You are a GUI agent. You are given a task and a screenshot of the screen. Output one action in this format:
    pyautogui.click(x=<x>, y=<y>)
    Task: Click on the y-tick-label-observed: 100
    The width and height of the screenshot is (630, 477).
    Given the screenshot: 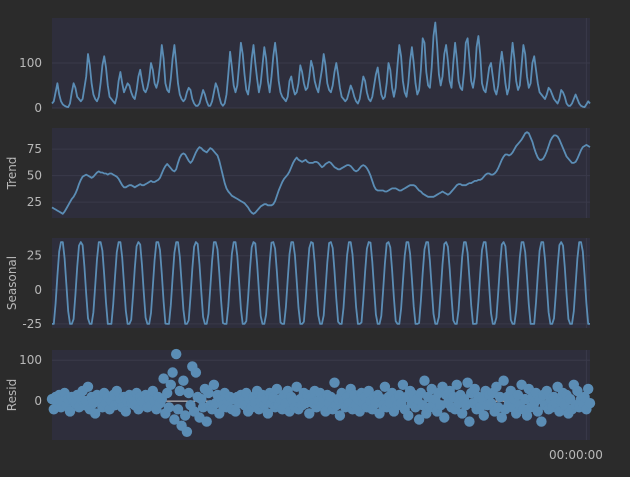 What is the action you would take?
    pyautogui.click(x=30, y=63)
    